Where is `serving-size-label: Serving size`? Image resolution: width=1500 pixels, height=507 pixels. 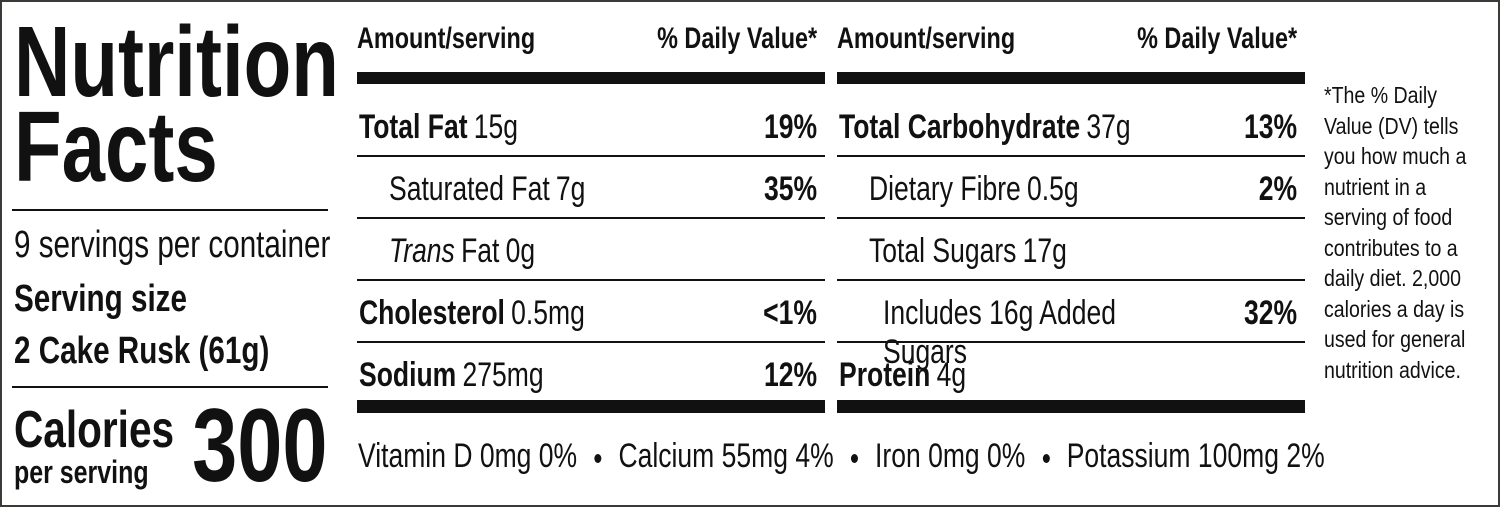
serving-size-label: Serving size is located at coordinates (125, 299).